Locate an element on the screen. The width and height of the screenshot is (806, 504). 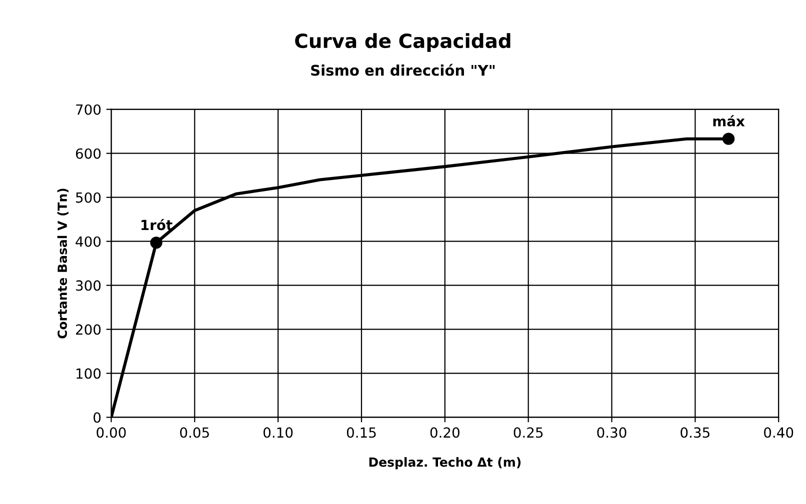
x-tick-label: 0.10 is located at coordinates (278, 432).